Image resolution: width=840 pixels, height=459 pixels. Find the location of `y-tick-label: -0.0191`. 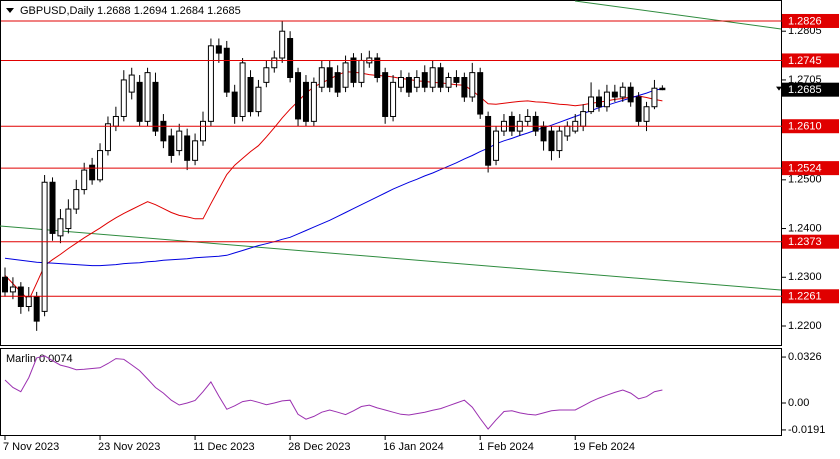

y-tick-label: -0.0191 is located at coordinates (806, 430).